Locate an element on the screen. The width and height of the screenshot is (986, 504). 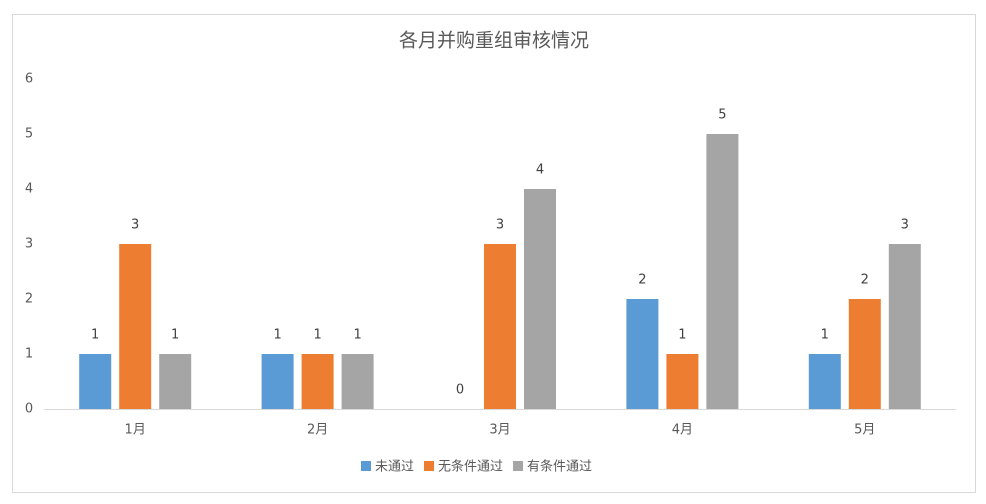
value-label: 0 is located at coordinates (460, 390).